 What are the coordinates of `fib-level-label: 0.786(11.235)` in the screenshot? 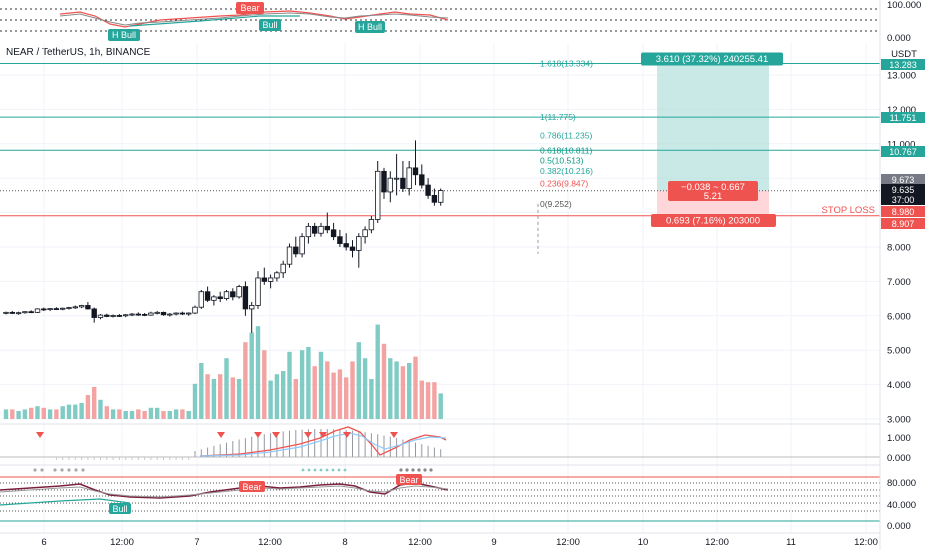 It's located at (566, 136).